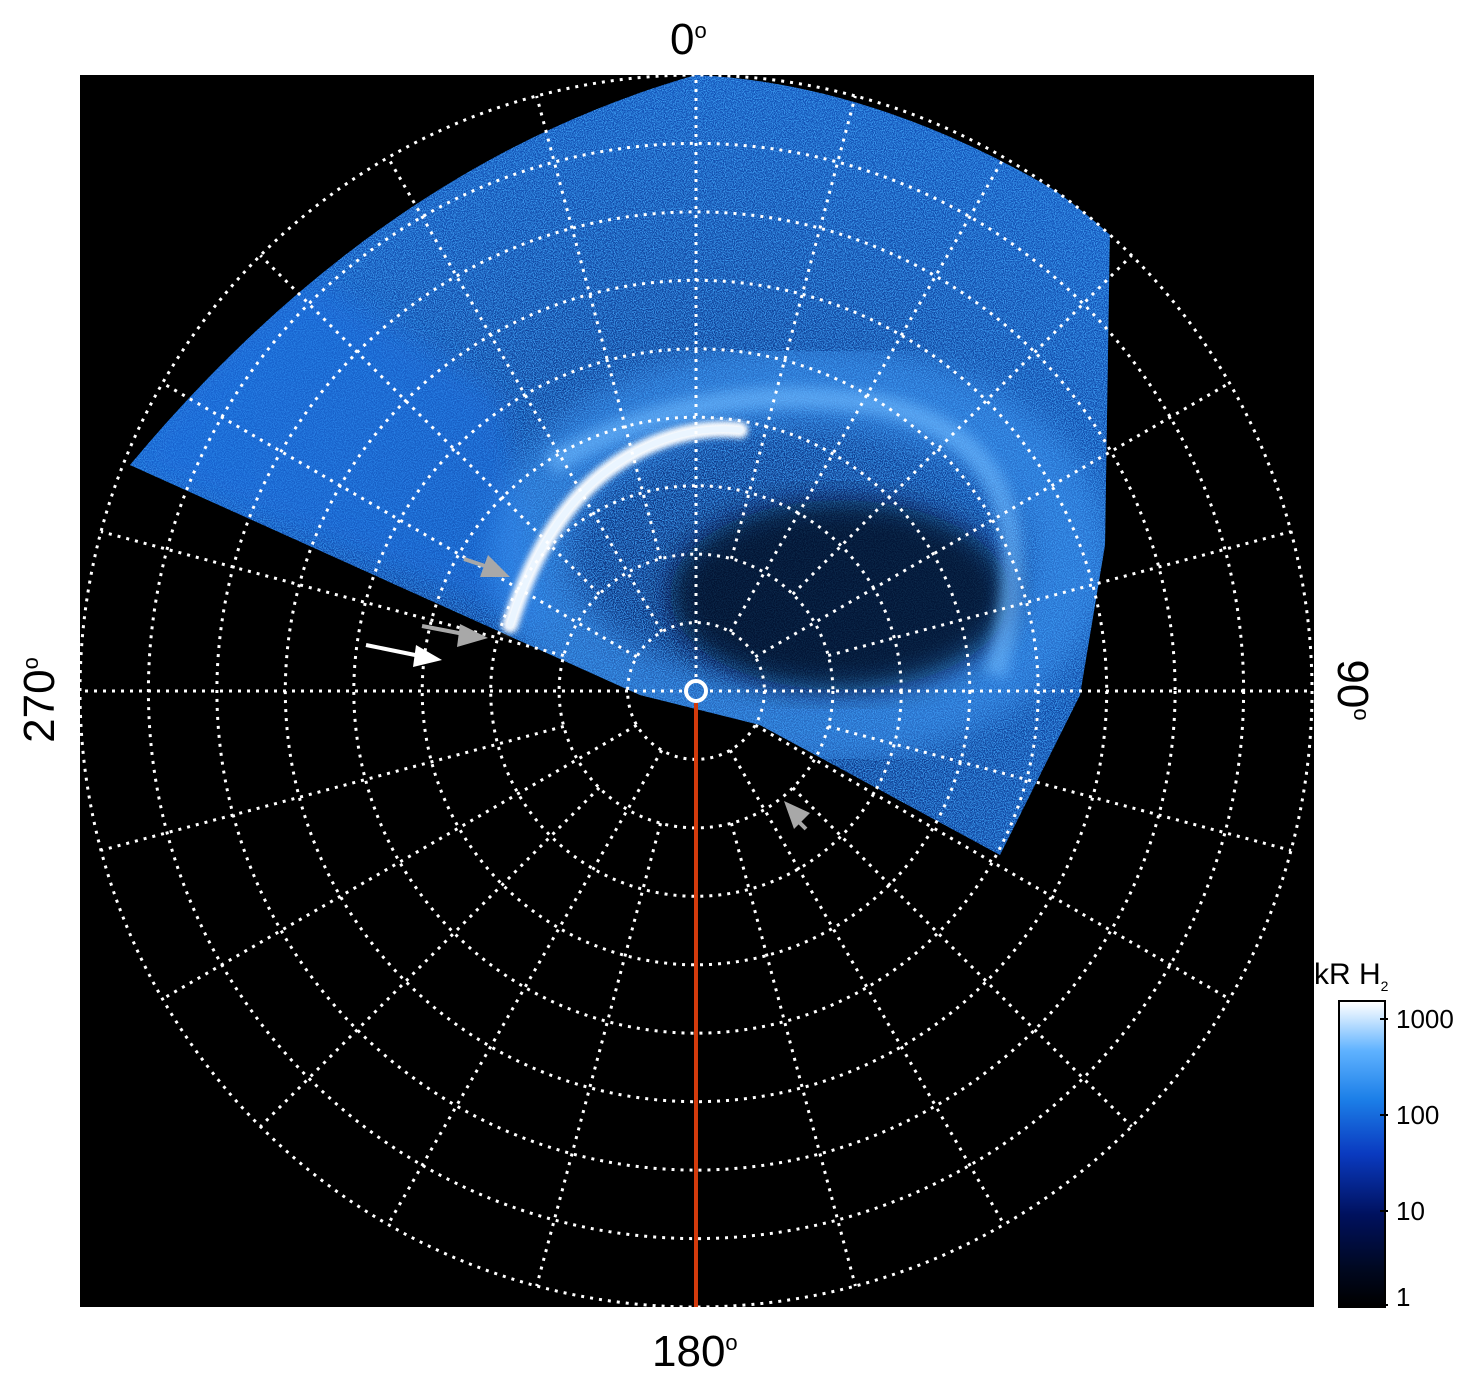  I want to click on colorbar-tick-10: 10, so click(1410, 1211).